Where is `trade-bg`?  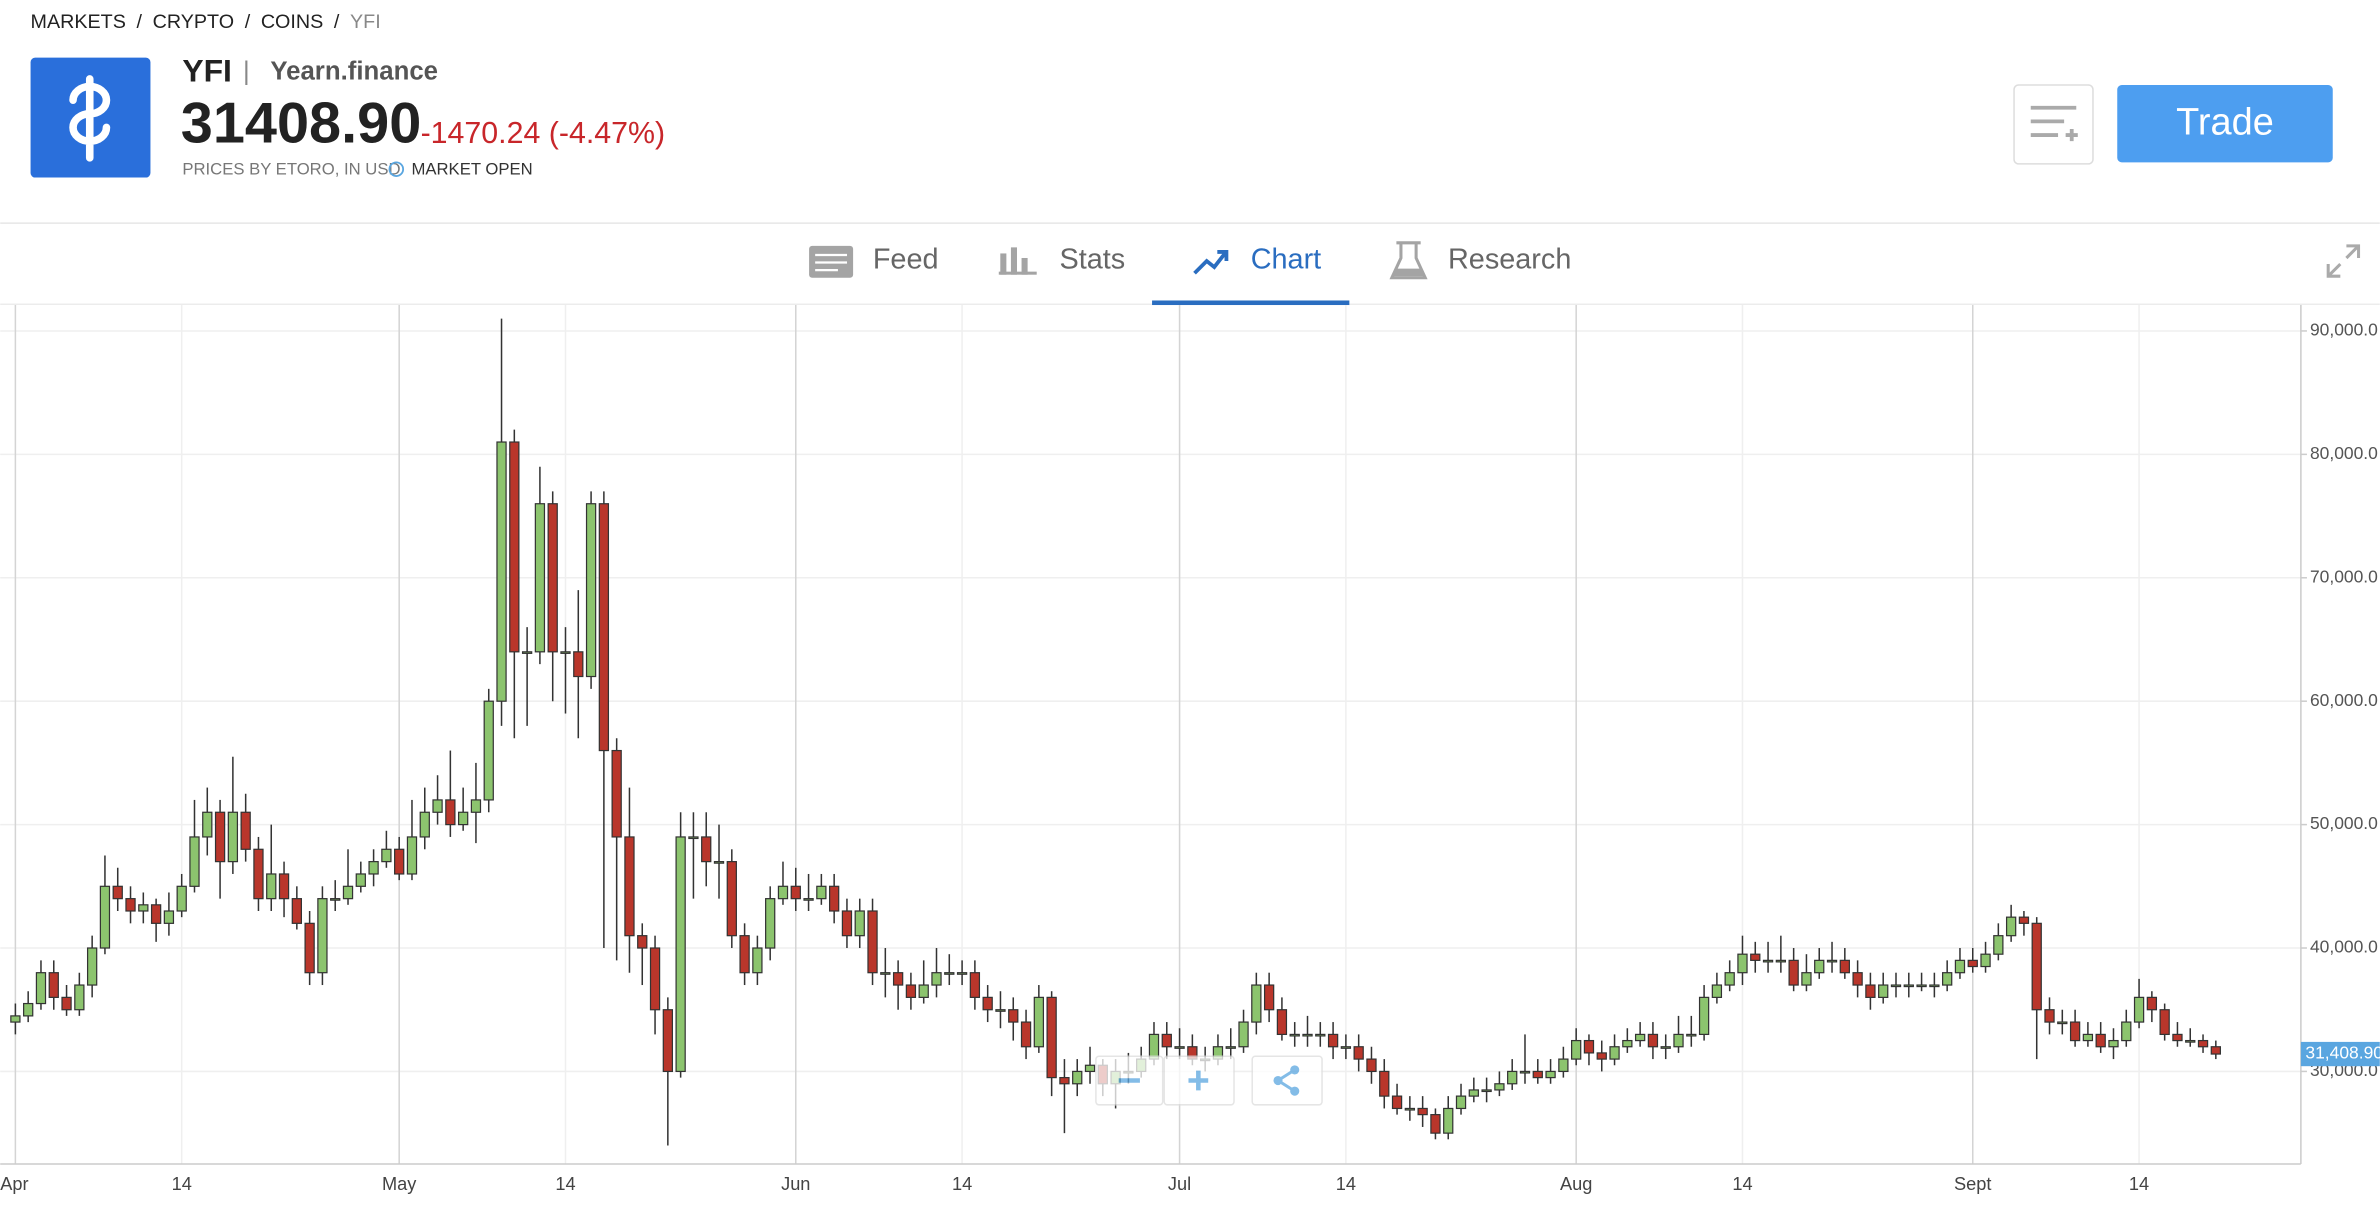 trade-bg is located at coordinates (2225, 123).